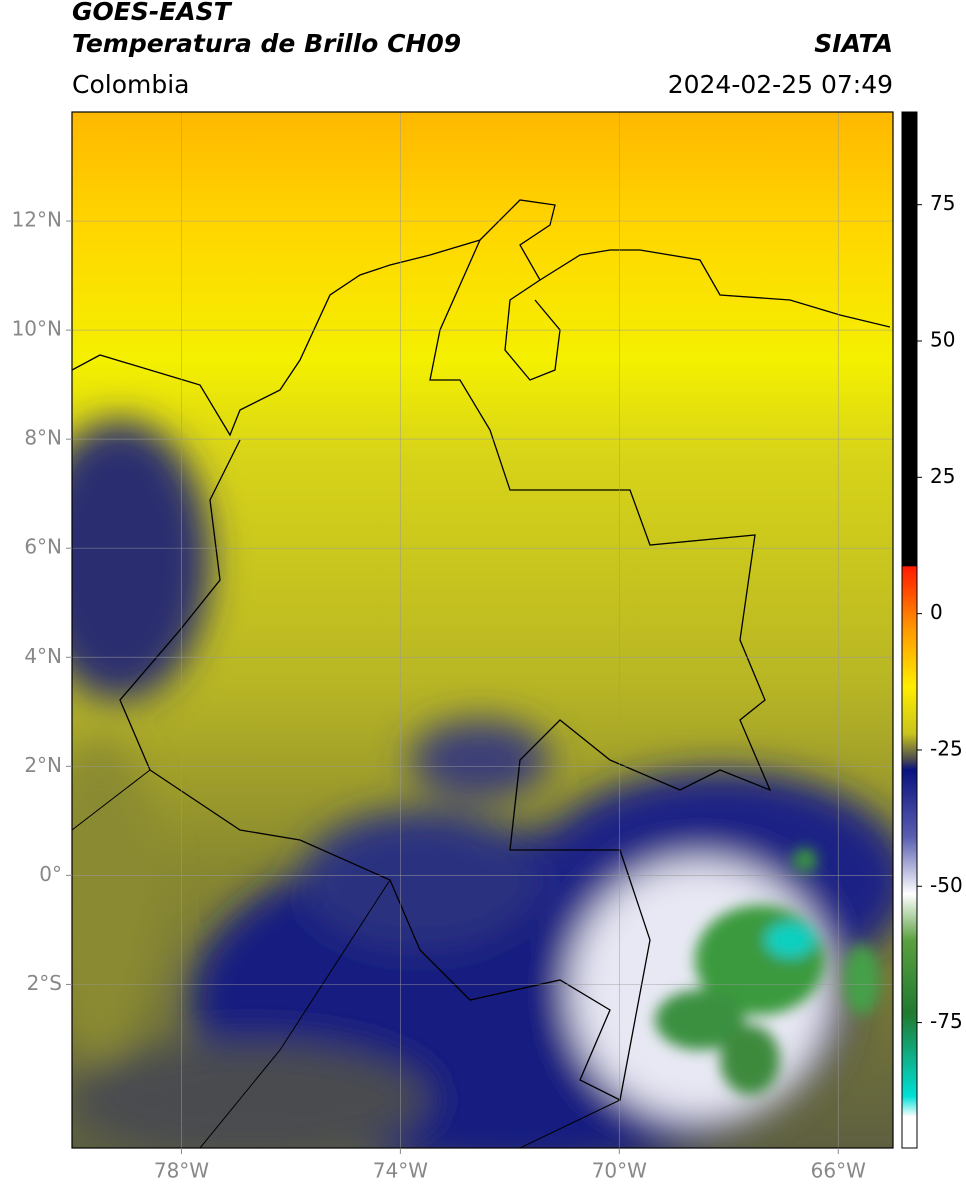  What do you see at coordinates (946, 885) in the screenshot?
I see `colorbar-tick-label: -50` at bounding box center [946, 885].